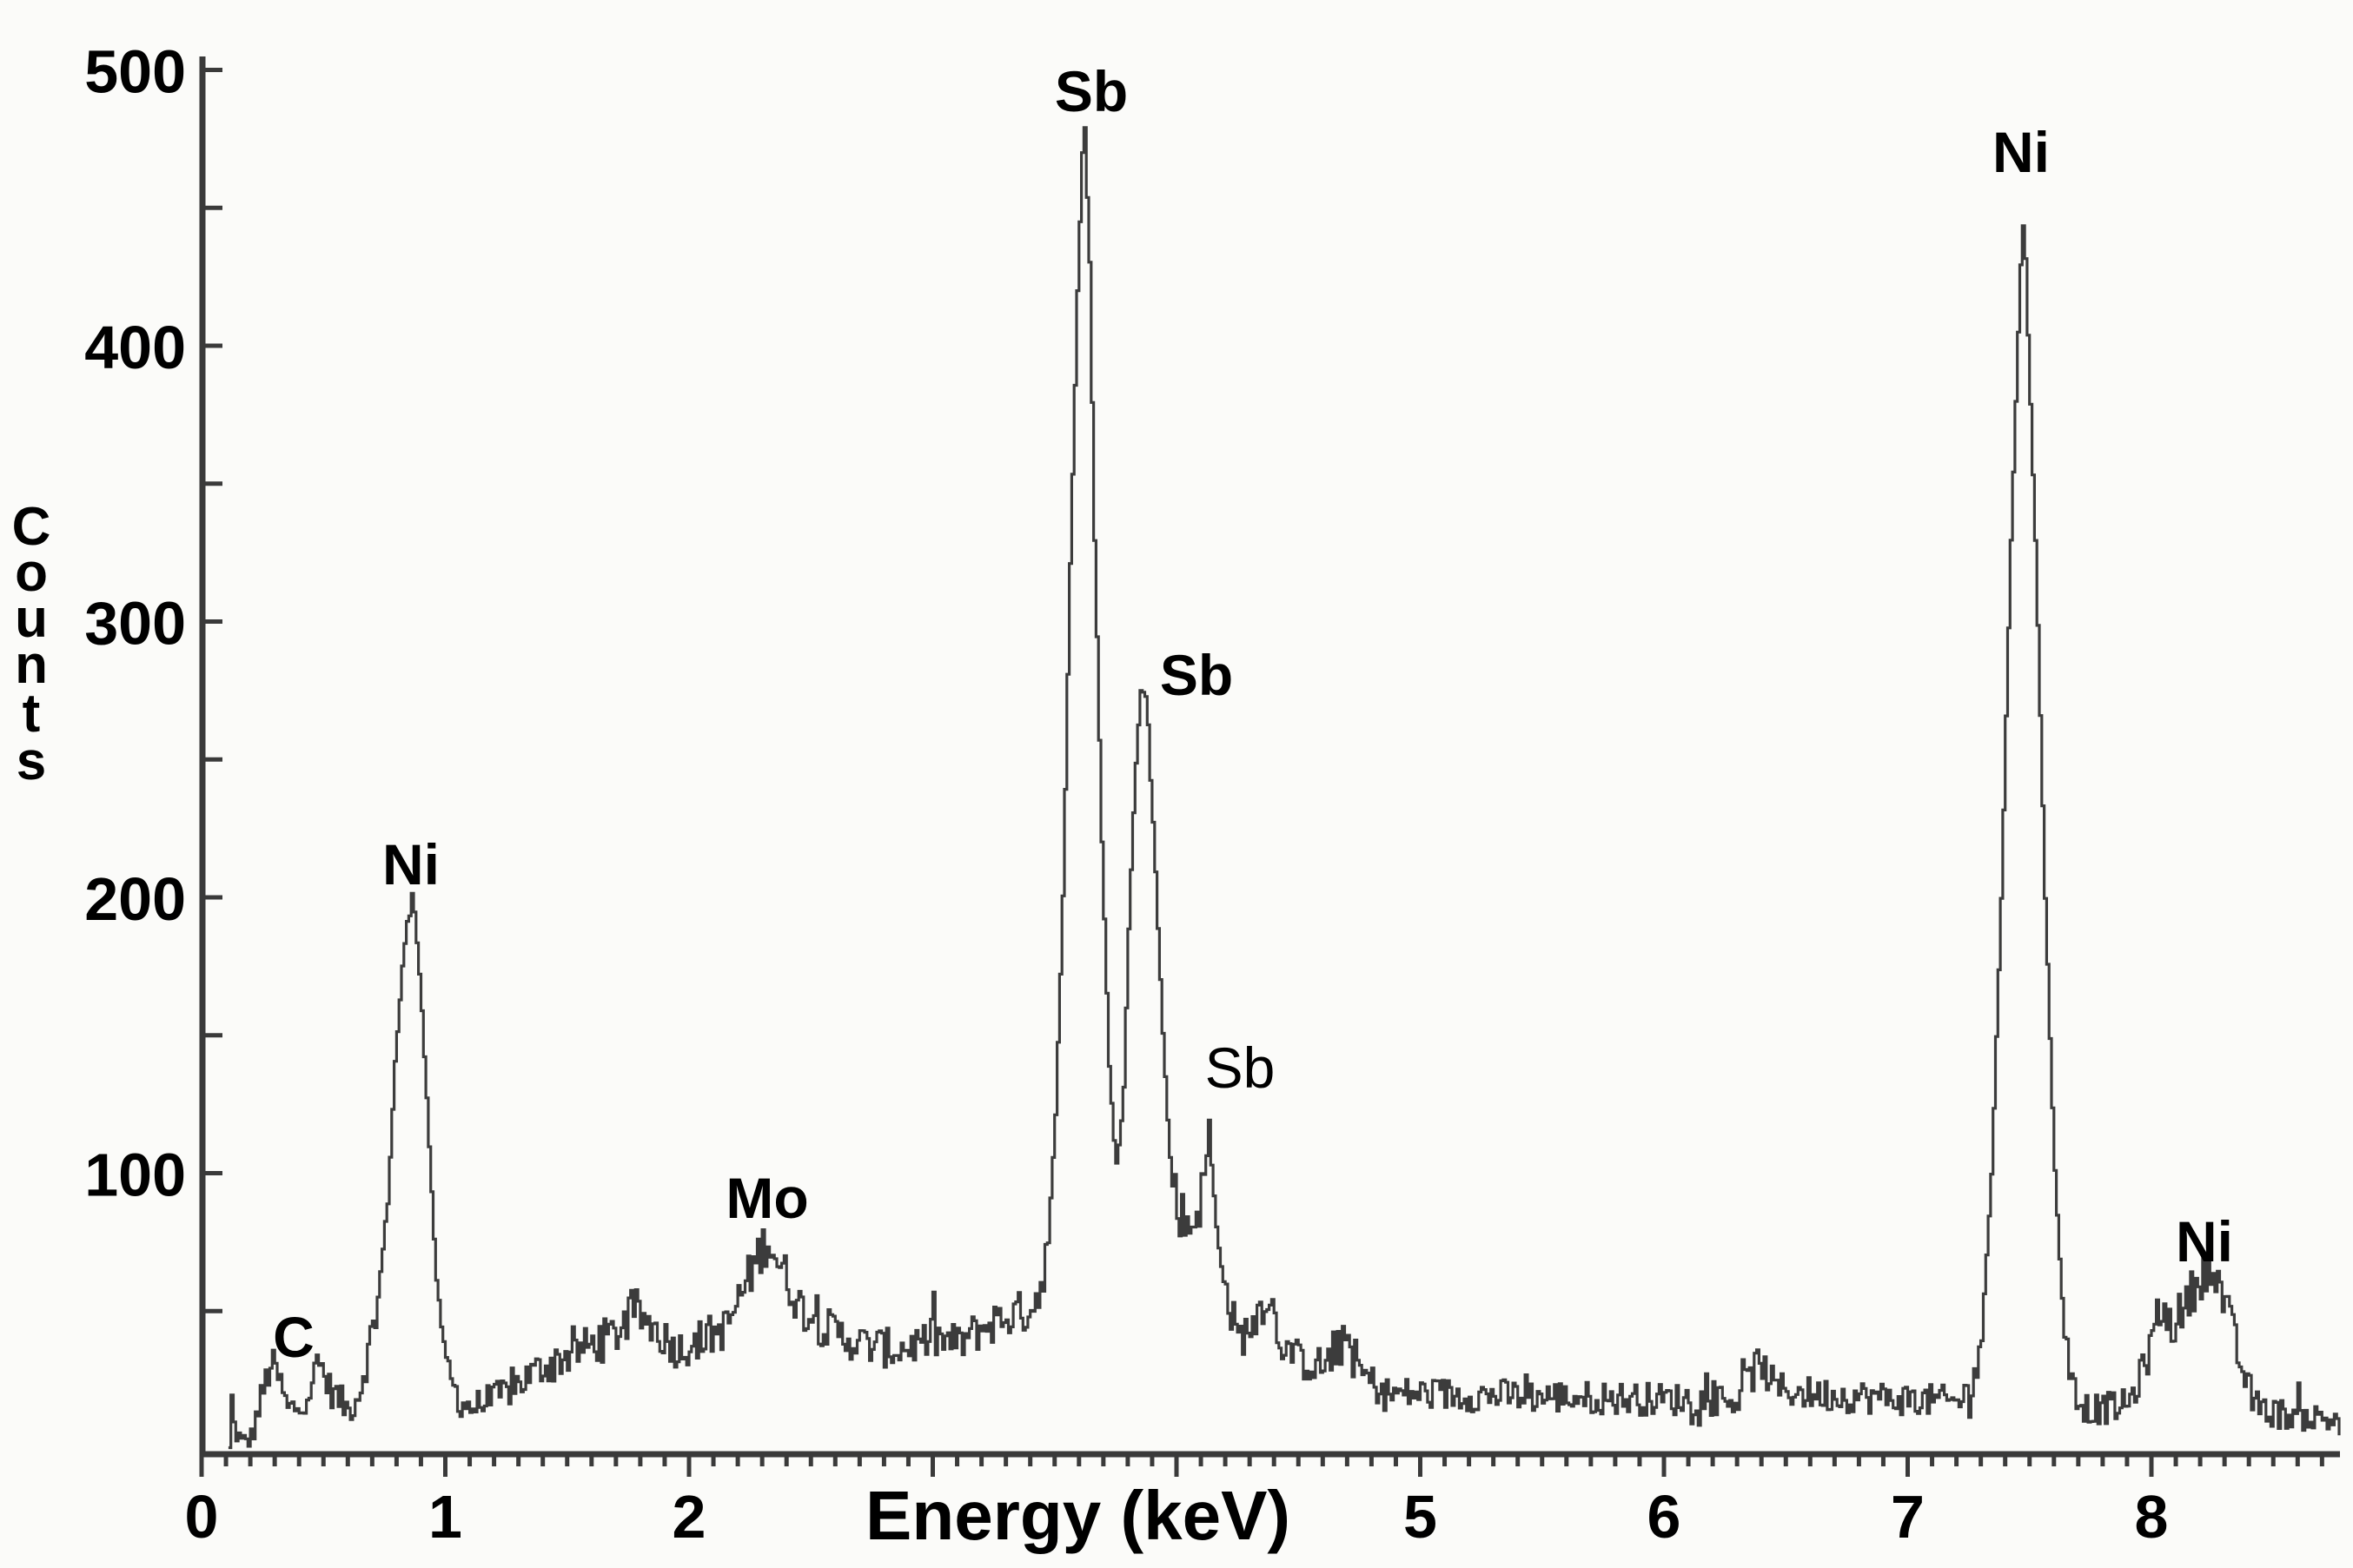  I want to click on y-tick-label: 200, so click(135, 899).